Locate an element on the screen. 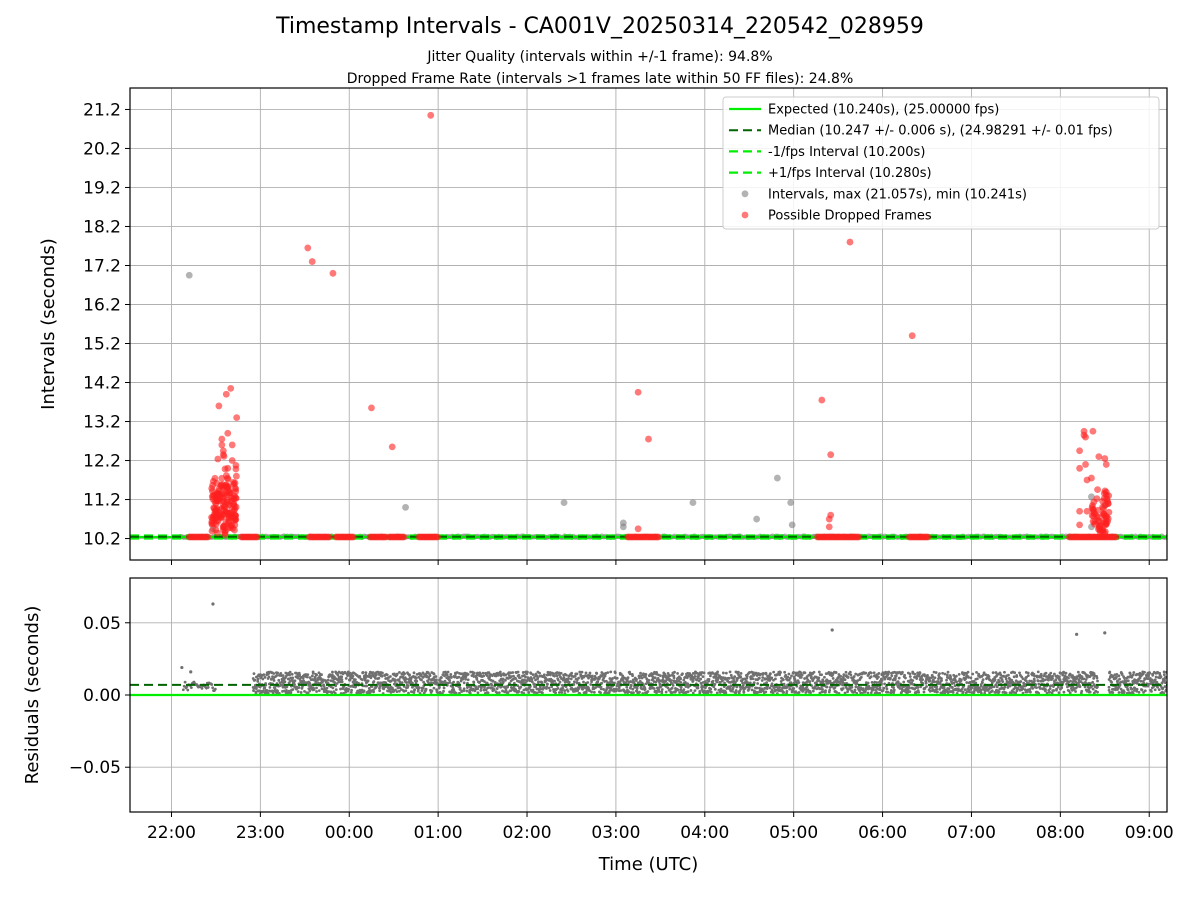 The width and height of the screenshot is (1200, 900). residual-outlier-point is located at coordinates (191, 672).